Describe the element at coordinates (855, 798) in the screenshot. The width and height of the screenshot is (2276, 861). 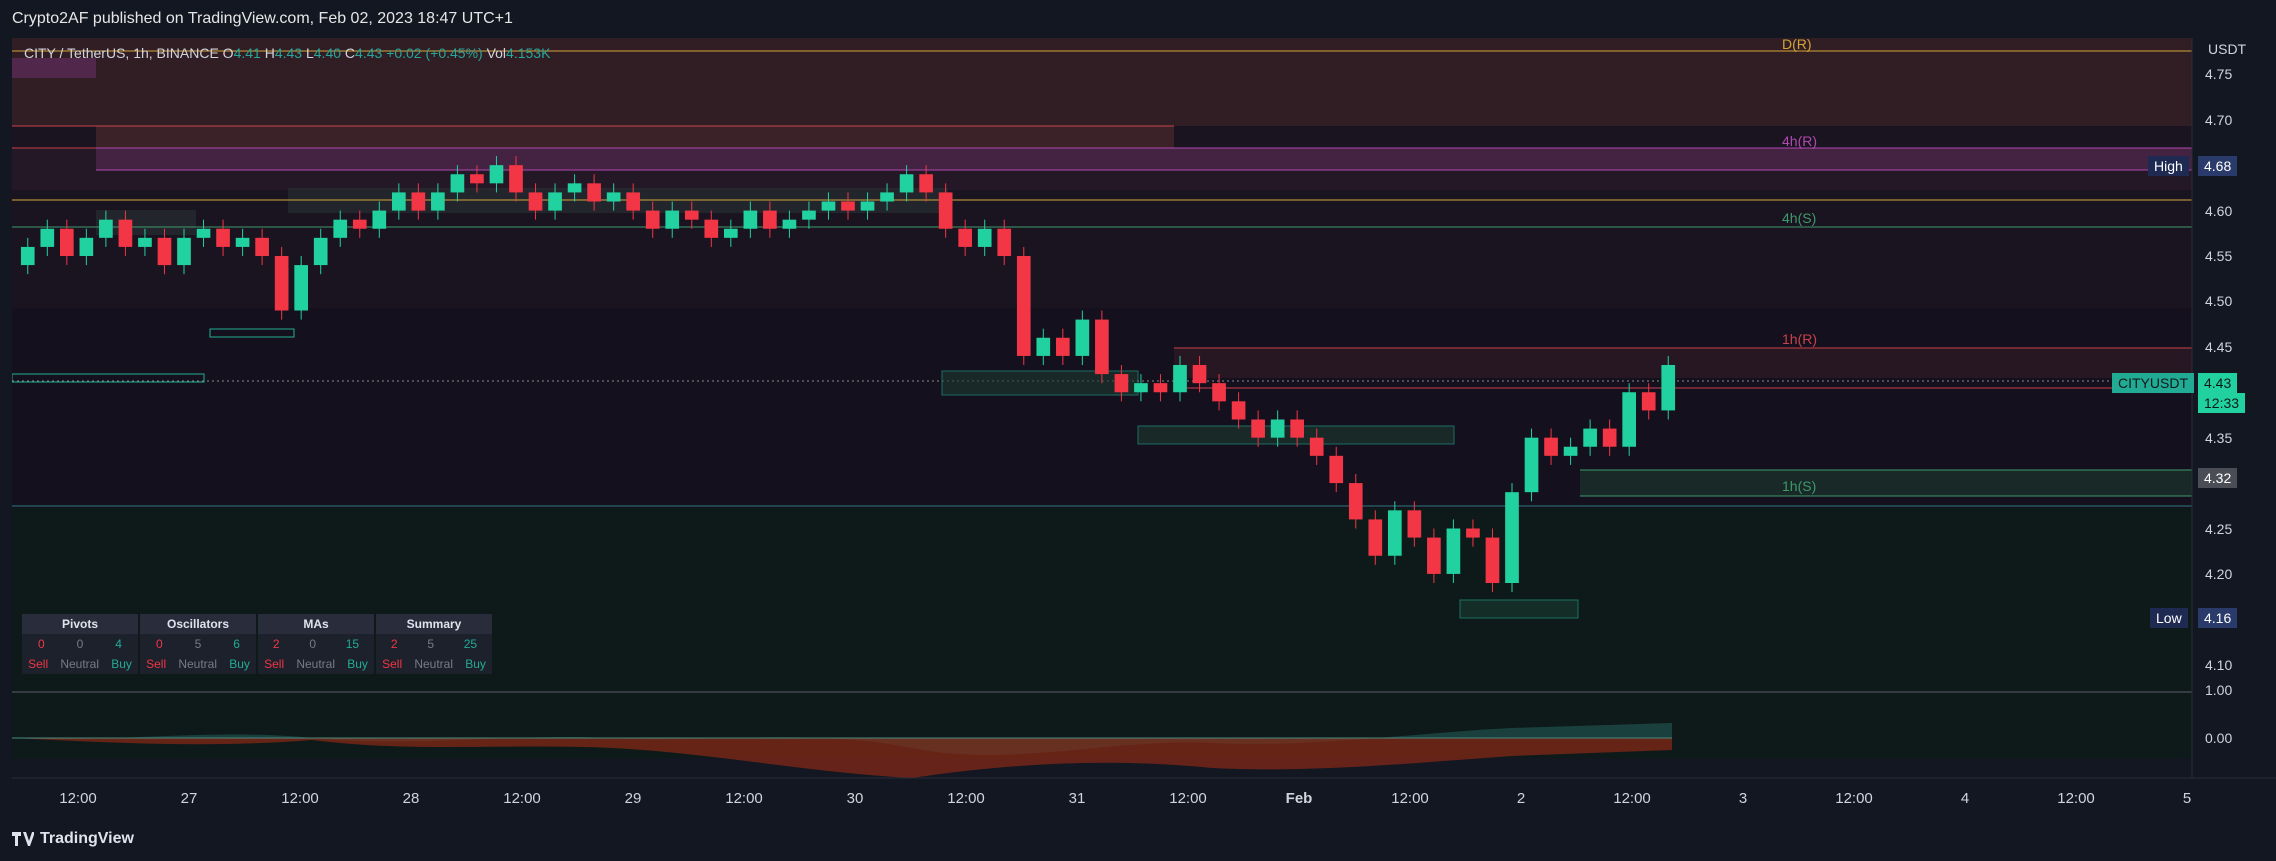
I see `time-tick: 30` at that location.